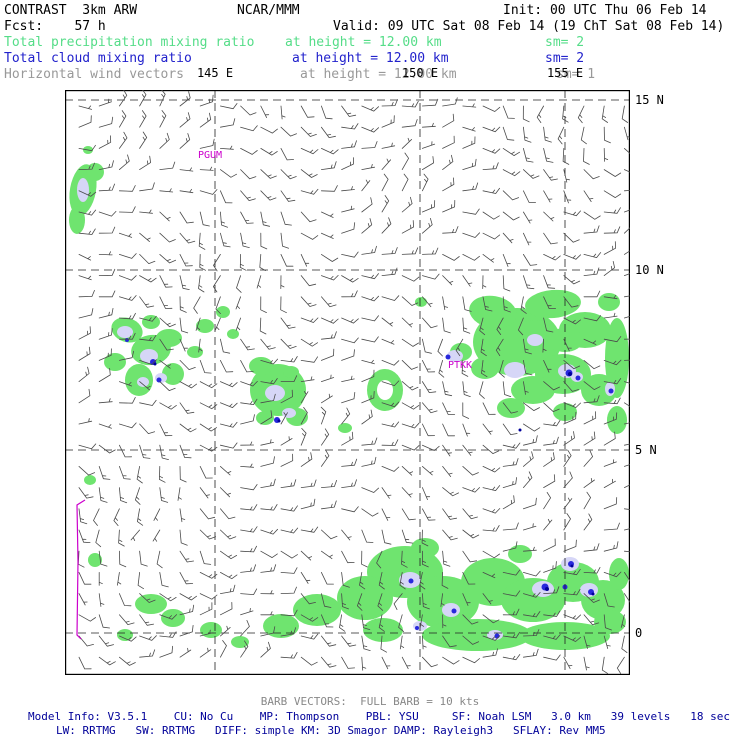 Image resolution: width=740 pixels, height=740 pixels. I want to click on x-axis-label: 145 E, so click(215, 73).